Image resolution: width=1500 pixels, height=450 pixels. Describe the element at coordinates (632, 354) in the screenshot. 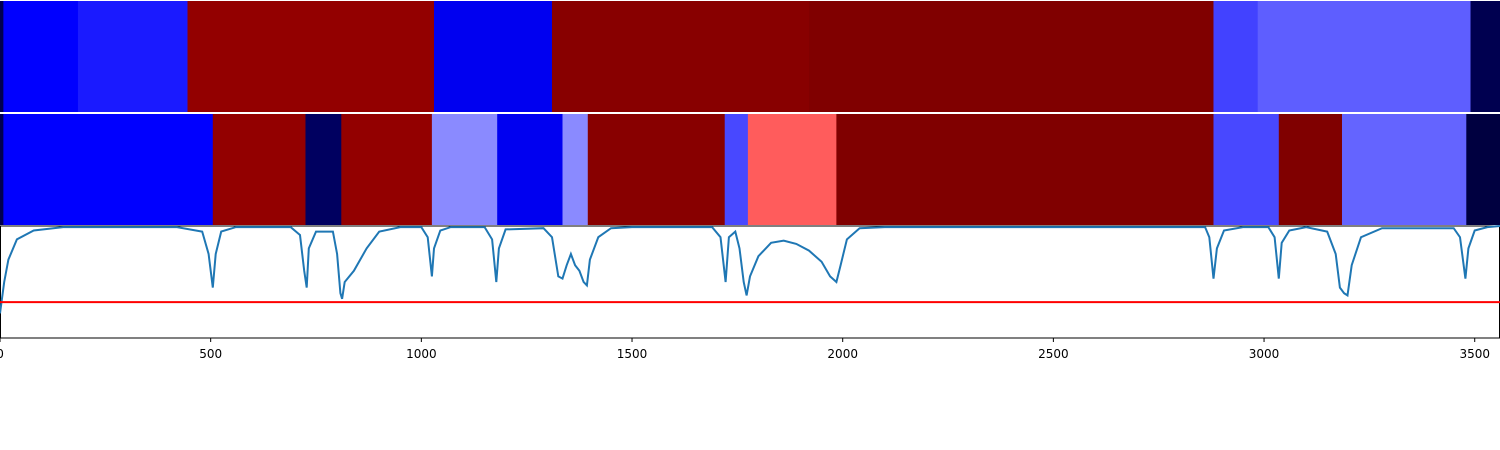

I see `x-tick-label: 1500` at that location.